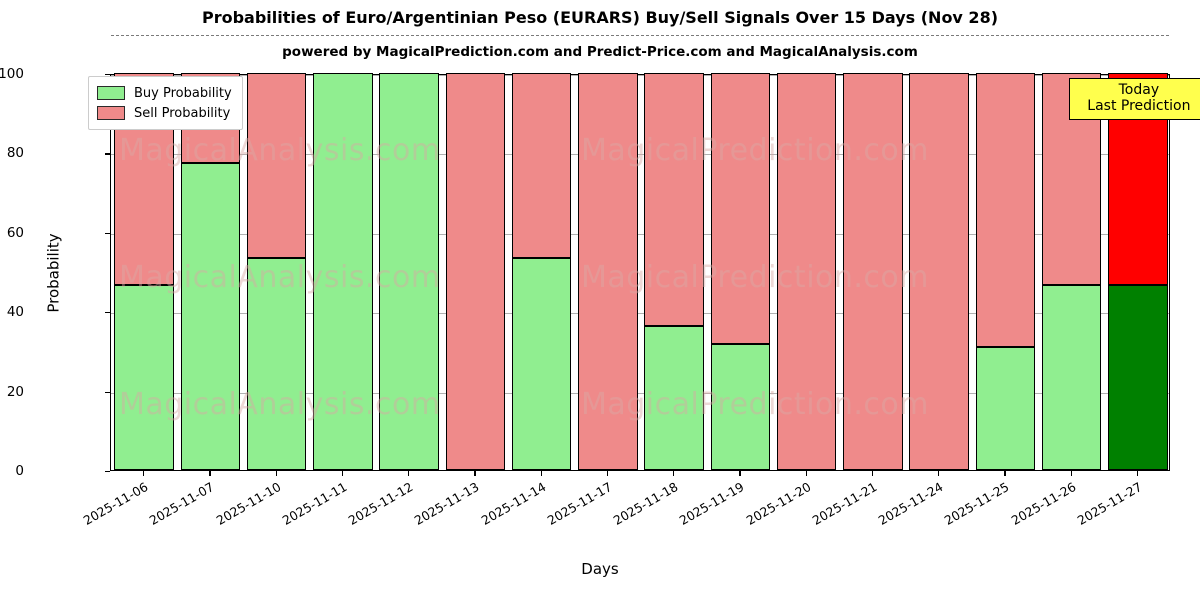 The image size is (1200, 600). Describe the element at coordinates (115, 503) in the screenshot. I see `x-tick-label-2025-11-06: 2025-11-06` at that location.